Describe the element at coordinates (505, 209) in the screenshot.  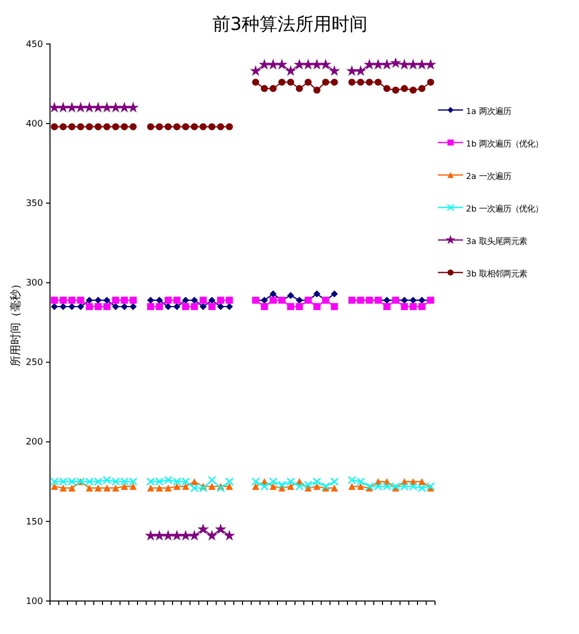
I see `legend-label: 2b 一次遍历（优化）` at that location.